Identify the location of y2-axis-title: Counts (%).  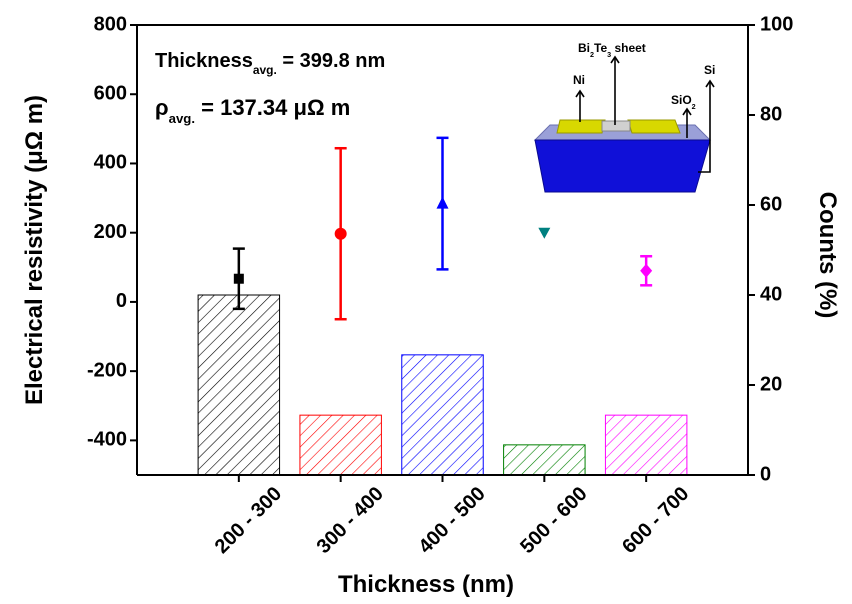
(827, 255).